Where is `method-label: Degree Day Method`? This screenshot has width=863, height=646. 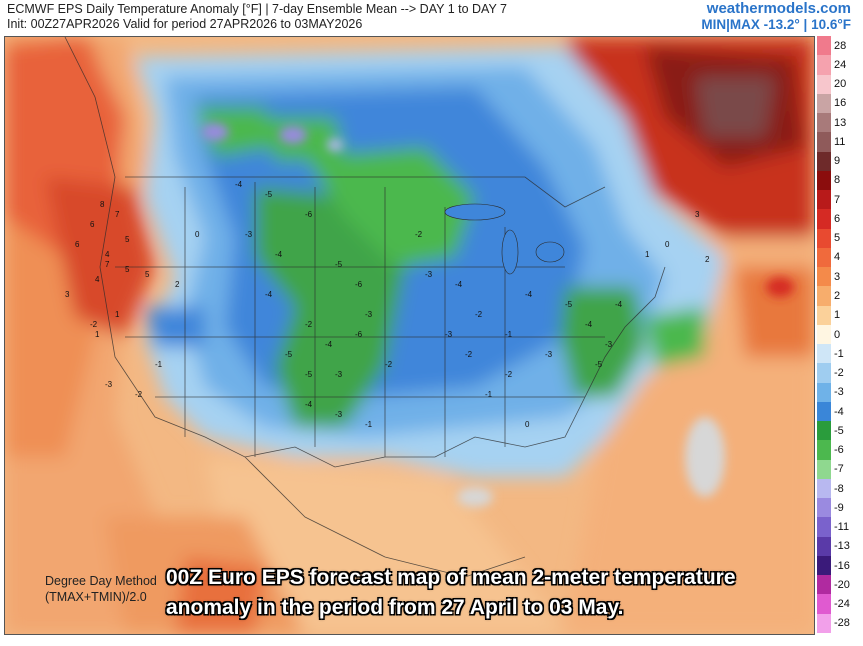
method-label: Degree Day Method is located at coordinates (101, 581).